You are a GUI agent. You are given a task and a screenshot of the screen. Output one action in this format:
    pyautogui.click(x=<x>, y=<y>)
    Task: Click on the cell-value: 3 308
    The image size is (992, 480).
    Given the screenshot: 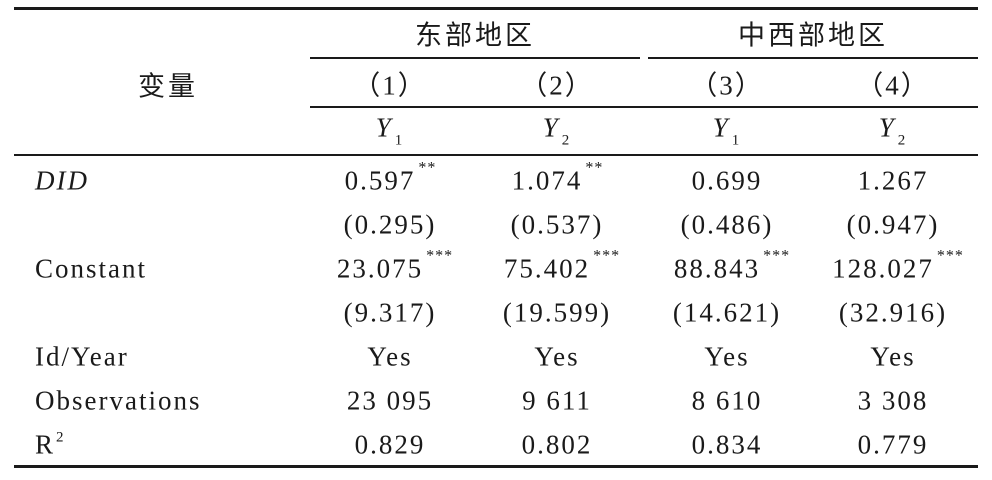 What is the action you would take?
    pyautogui.click(x=893, y=400)
    